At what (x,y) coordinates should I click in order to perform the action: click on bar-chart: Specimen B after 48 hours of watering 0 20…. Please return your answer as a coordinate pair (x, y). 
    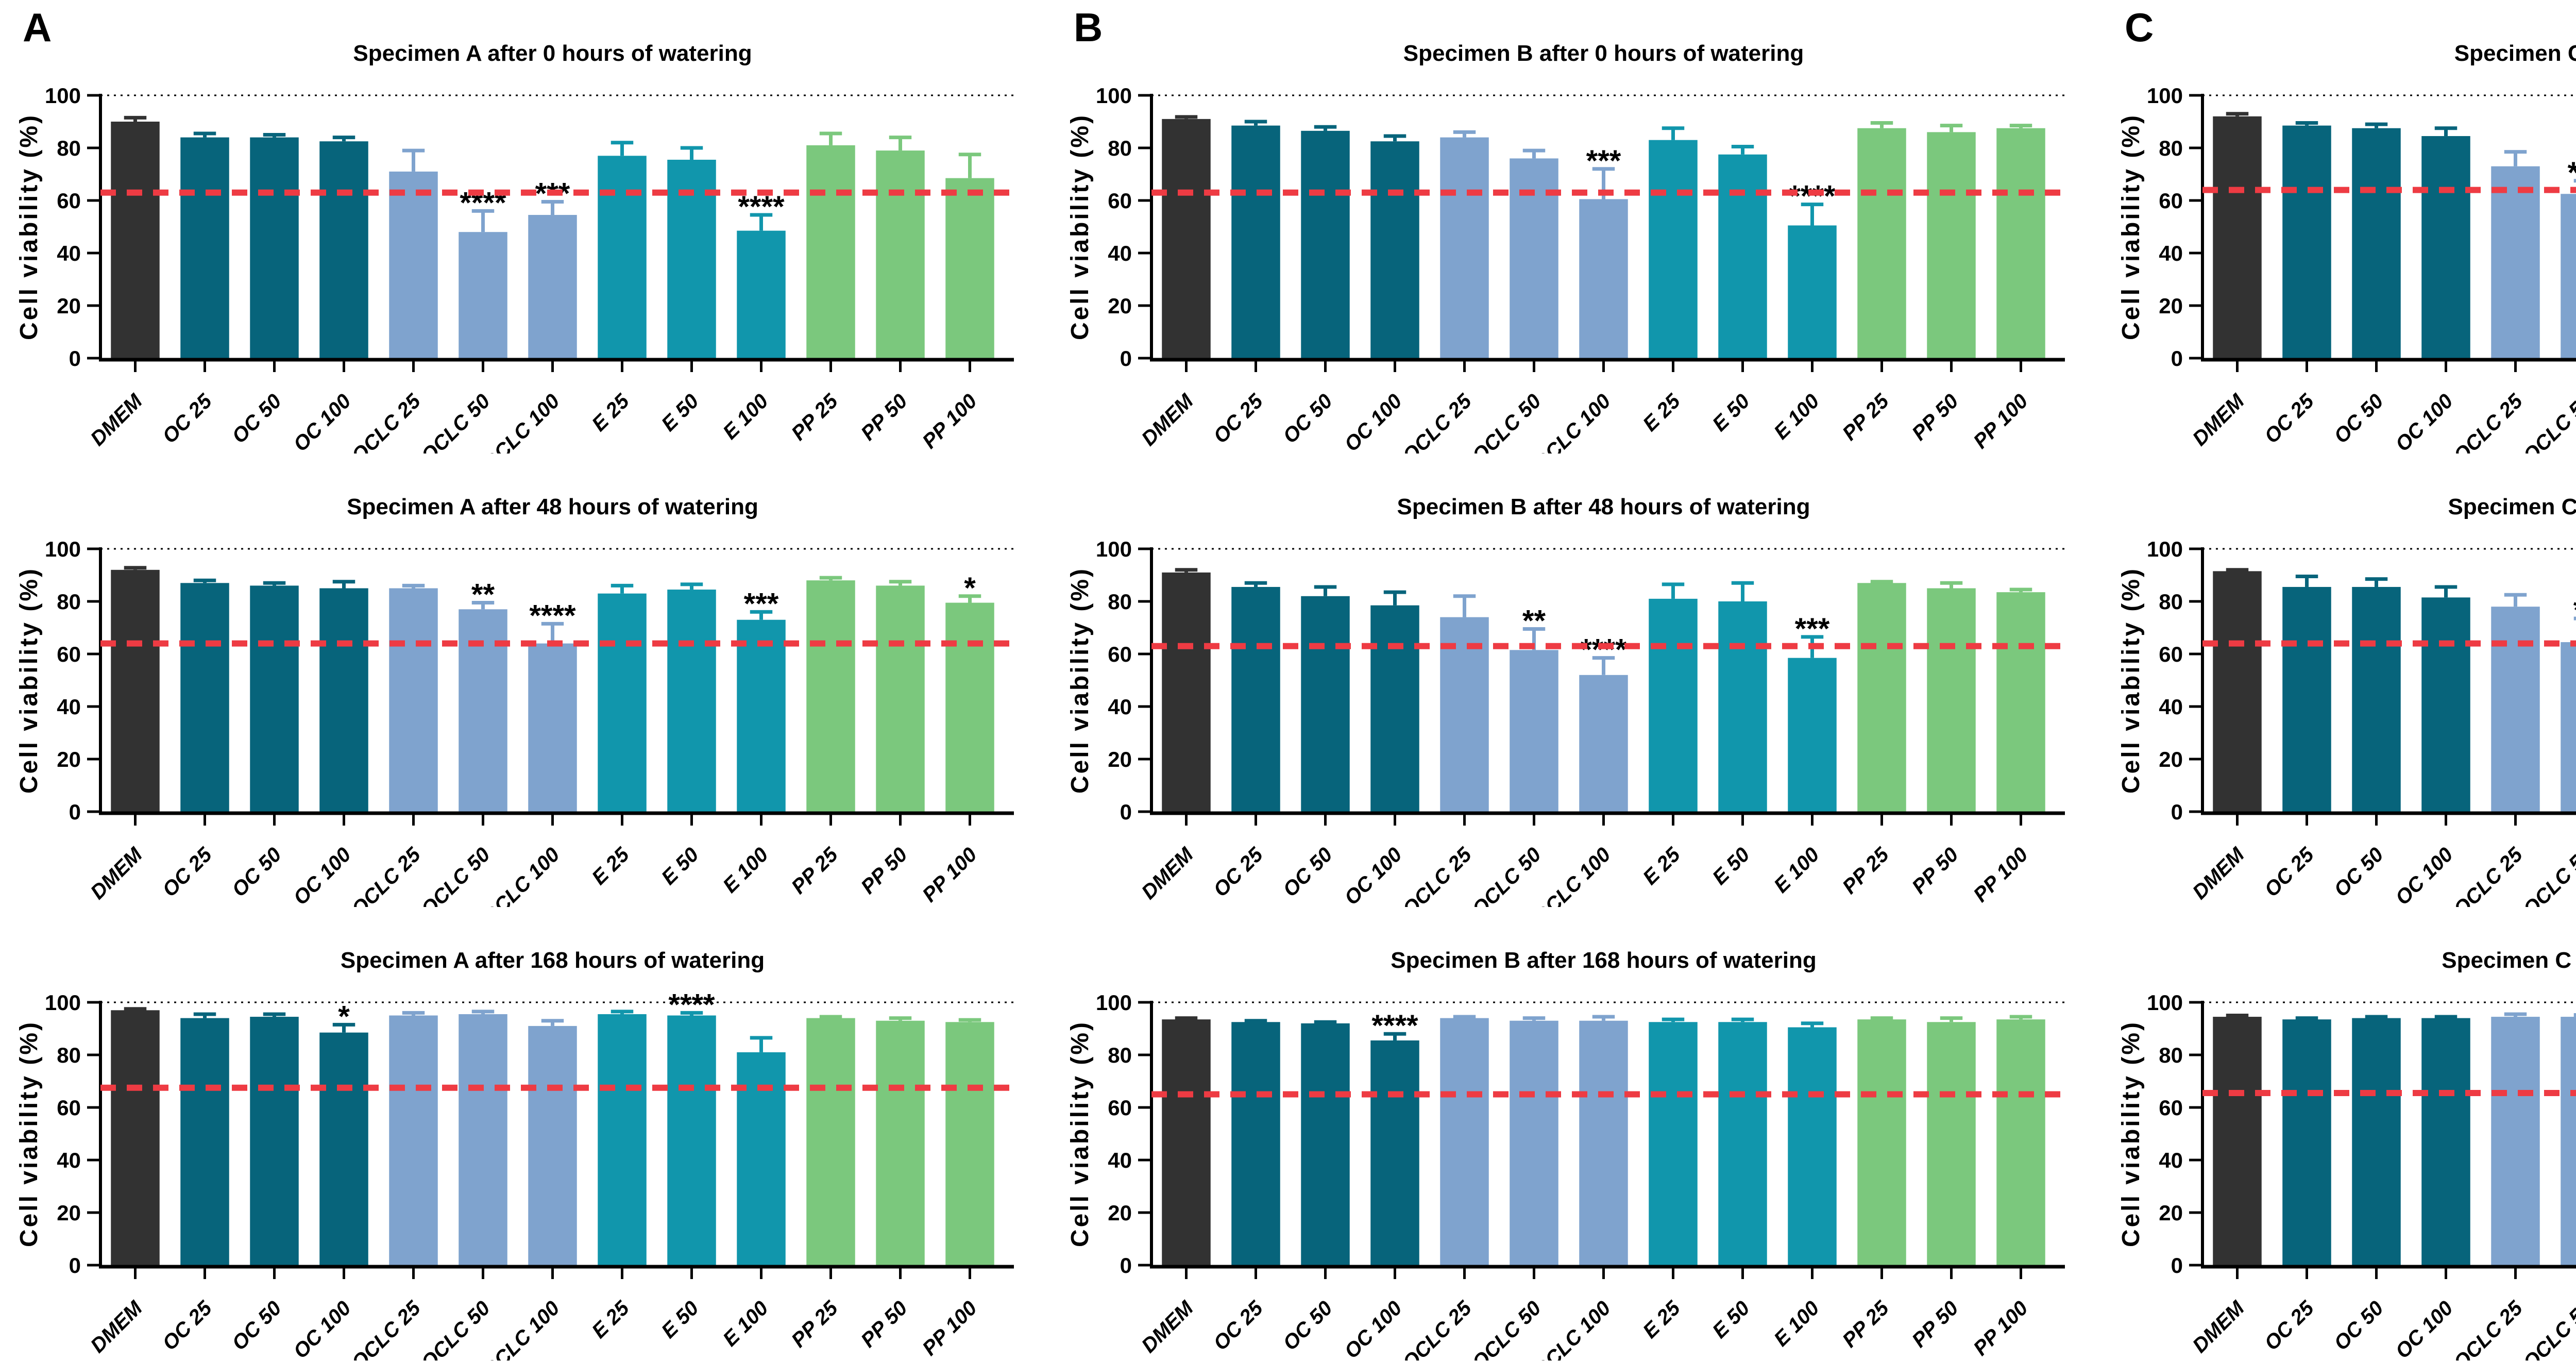
    Looking at the image, I should click on (1565, 700).